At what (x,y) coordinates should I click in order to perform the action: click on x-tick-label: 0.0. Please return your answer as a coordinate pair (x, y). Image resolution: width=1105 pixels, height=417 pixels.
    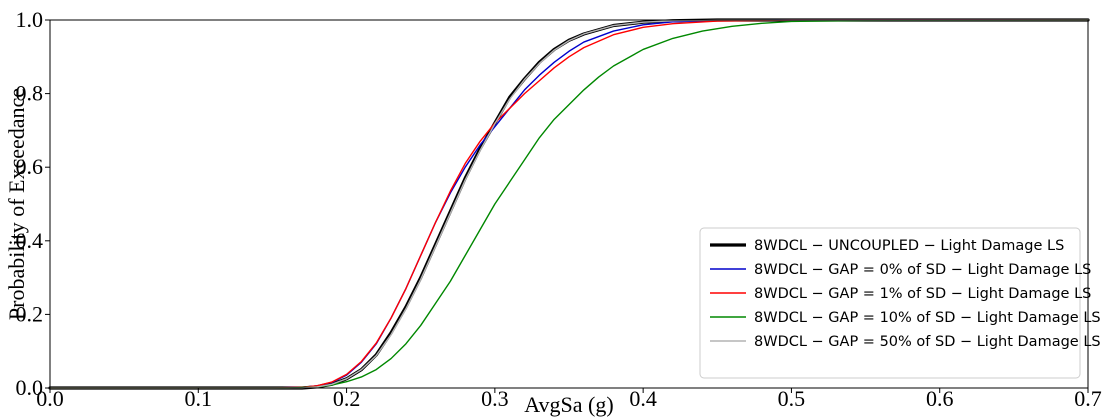
    Looking at the image, I should click on (50, 398).